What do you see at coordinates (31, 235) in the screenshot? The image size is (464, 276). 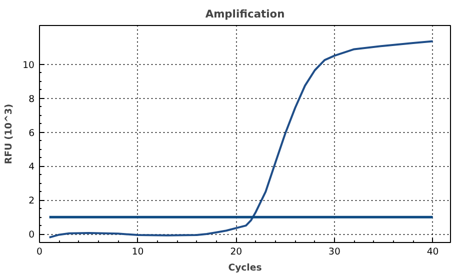 I see `y-tick-label: 0` at bounding box center [31, 235].